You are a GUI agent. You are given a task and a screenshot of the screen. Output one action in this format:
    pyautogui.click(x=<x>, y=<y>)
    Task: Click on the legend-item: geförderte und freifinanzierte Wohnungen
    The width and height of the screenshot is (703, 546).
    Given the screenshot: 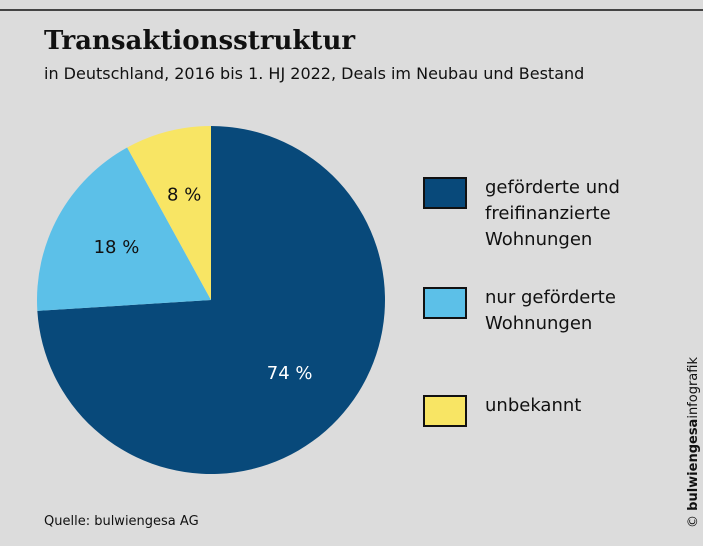 What is the action you would take?
    pyautogui.click(x=539, y=215)
    